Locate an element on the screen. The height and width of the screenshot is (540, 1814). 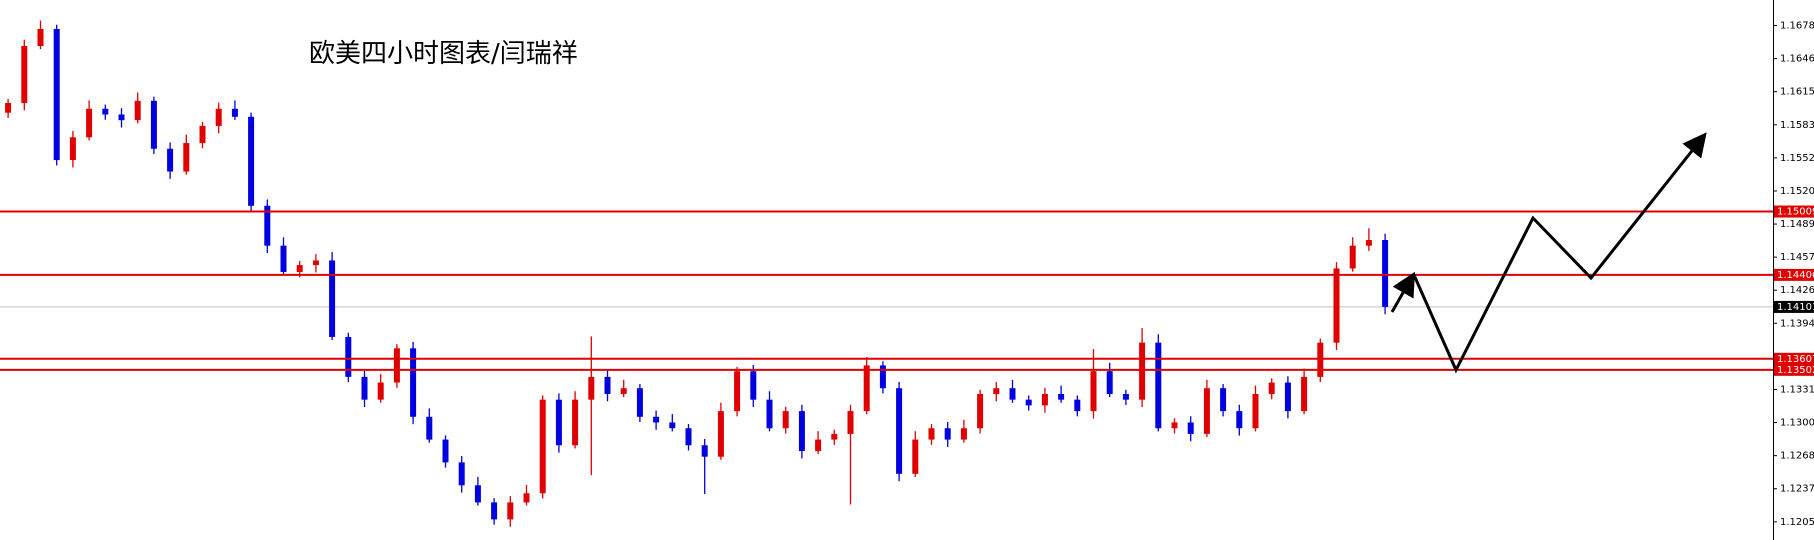
y-tick-label: 1.13000 is located at coordinates (1797, 423).